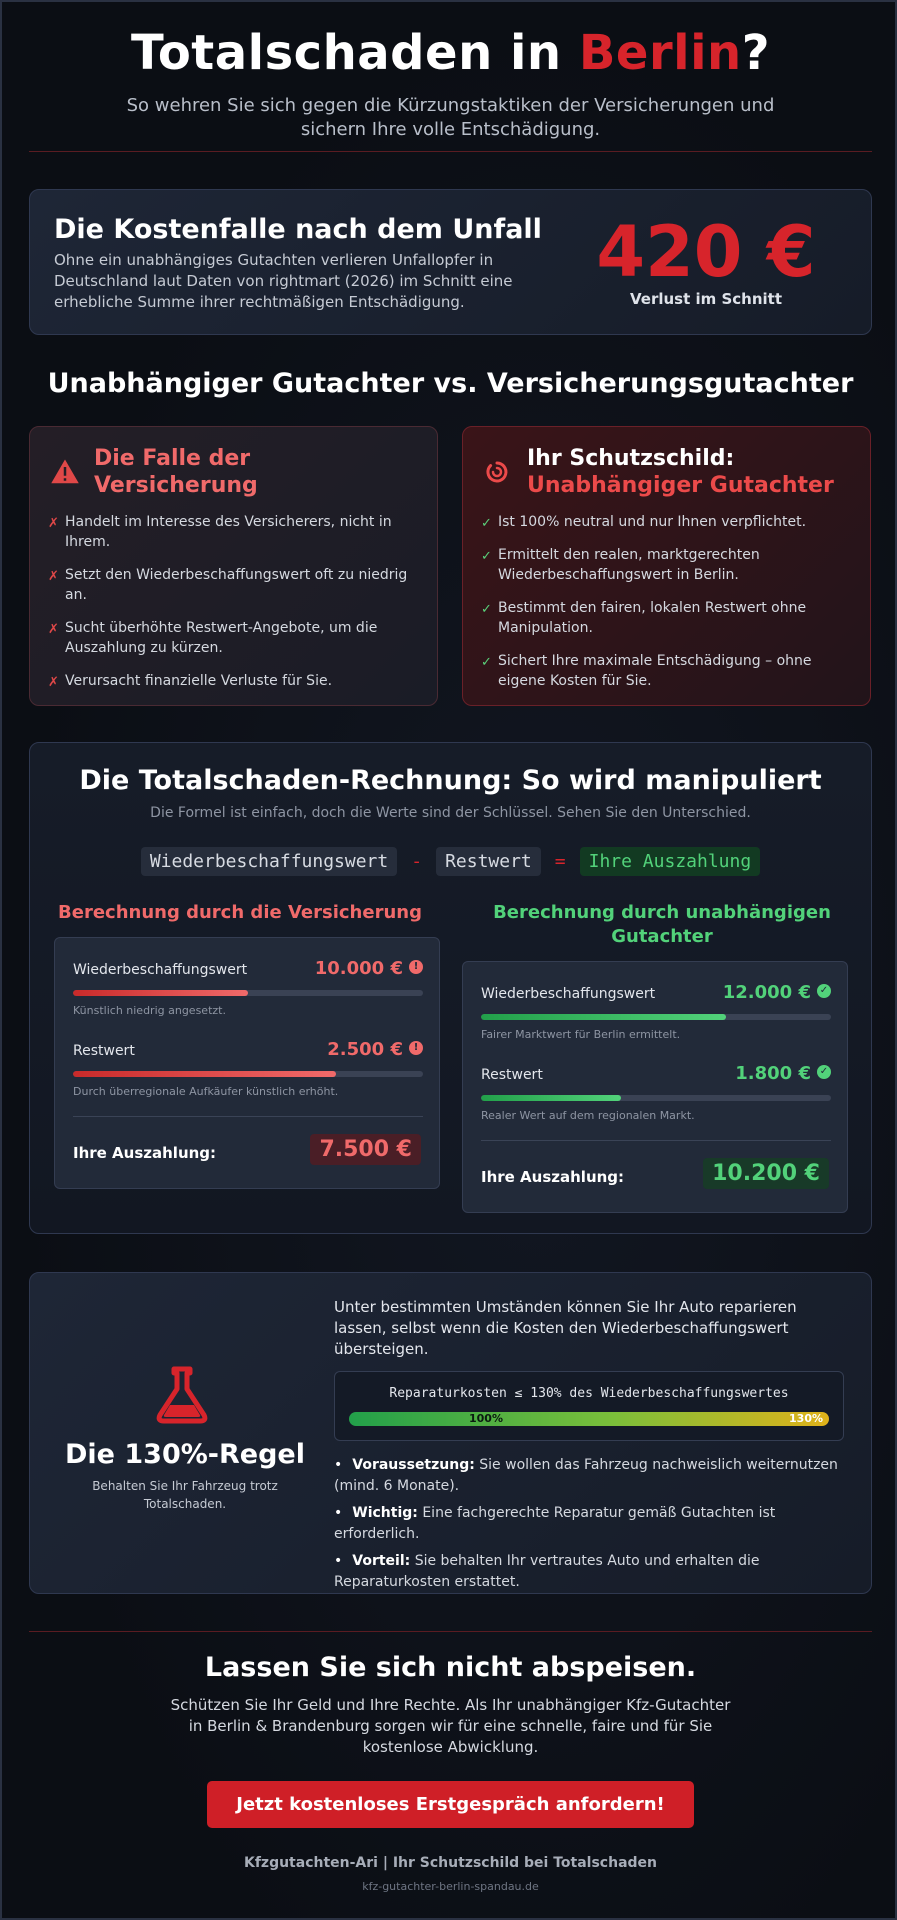 The width and height of the screenshot is (897, 1920). I want to click on footer-url: kfz-gutachter-berlin-spandau.de, so click(450, 1886).